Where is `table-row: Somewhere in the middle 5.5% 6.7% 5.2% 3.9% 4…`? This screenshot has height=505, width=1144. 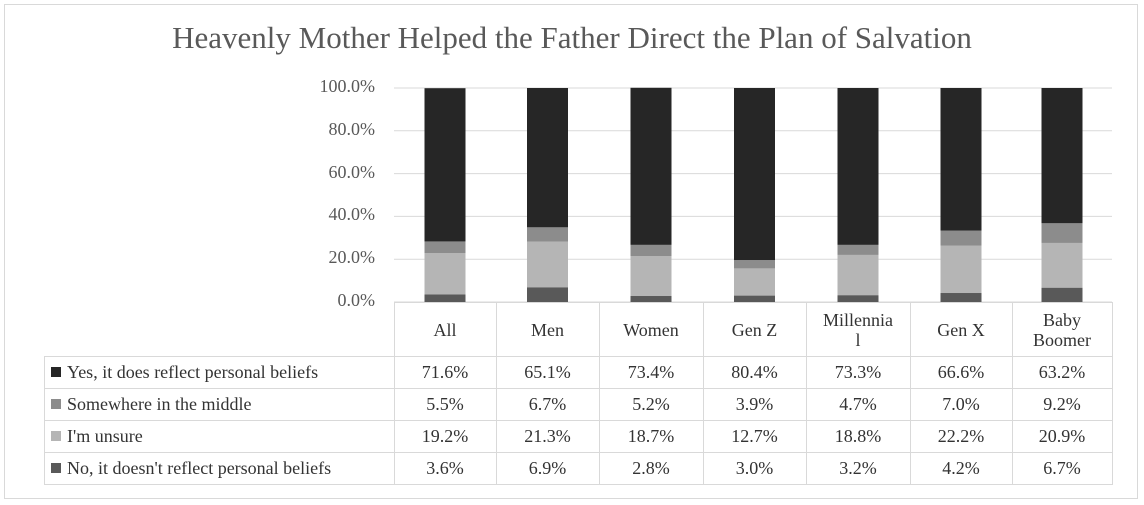
table-row: Somewhere in the middle 5.5% 6.7% 5.2% 3.9% 4… is located at coordinates (578, 404).